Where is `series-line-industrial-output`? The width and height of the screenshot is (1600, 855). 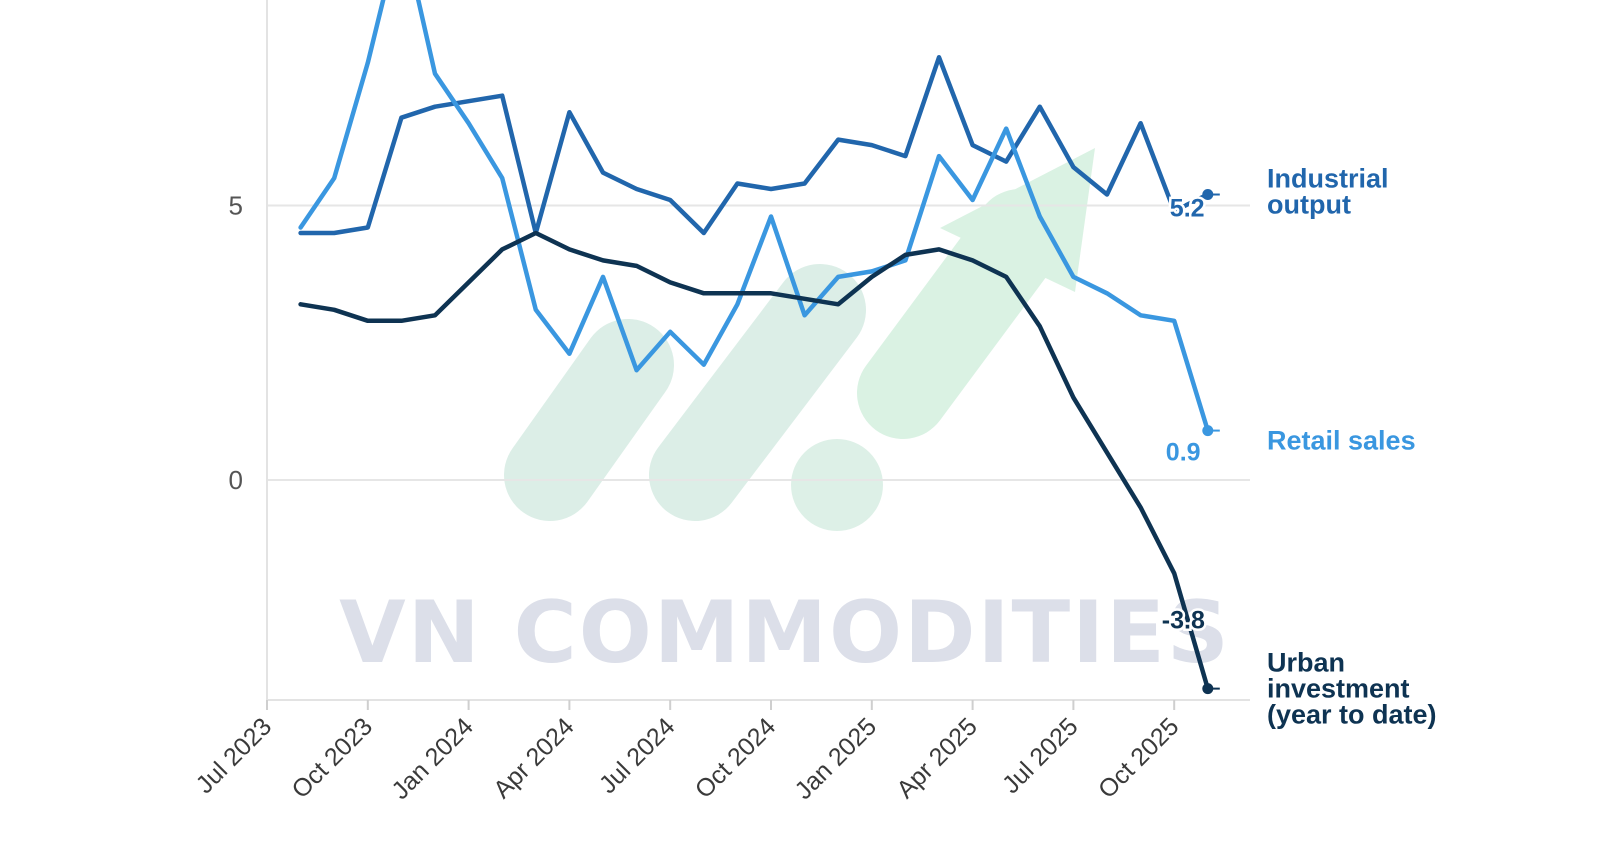 series-line-industrial-output is located at coordinates (754, 145).